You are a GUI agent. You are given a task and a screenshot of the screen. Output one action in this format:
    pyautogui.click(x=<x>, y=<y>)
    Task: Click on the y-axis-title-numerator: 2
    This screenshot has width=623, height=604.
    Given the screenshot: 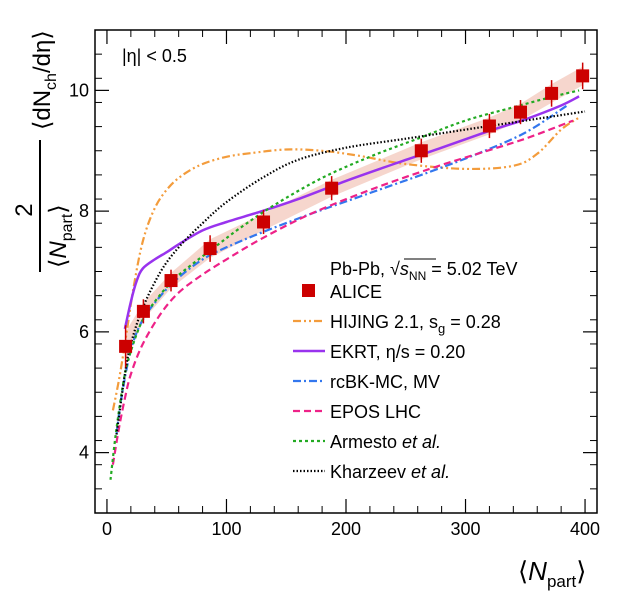 What is the action you would take?
    pyautogui.click(x=24, y=209)
    